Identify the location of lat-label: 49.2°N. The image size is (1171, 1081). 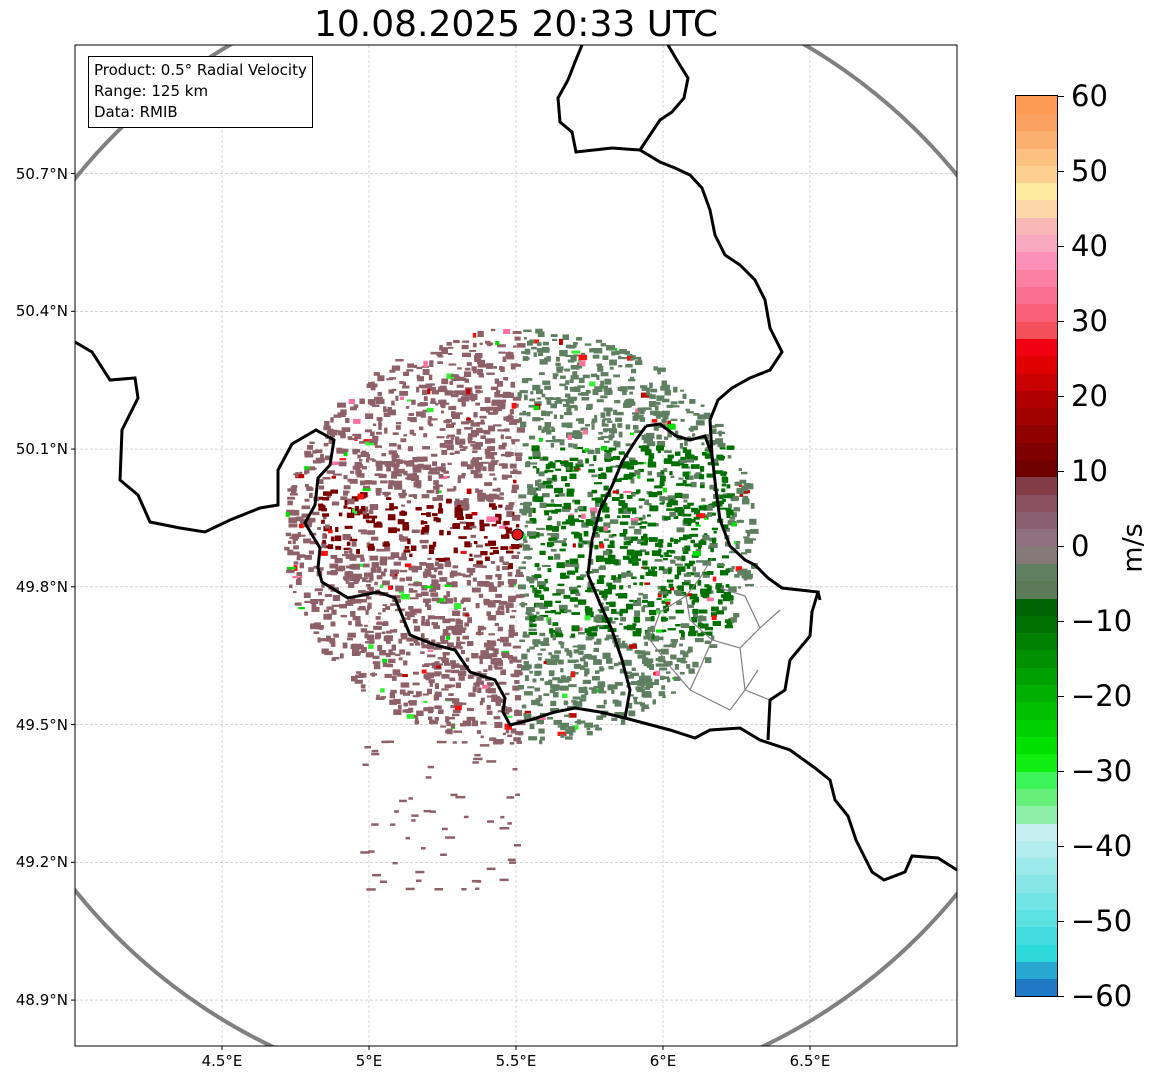
(41, 862).